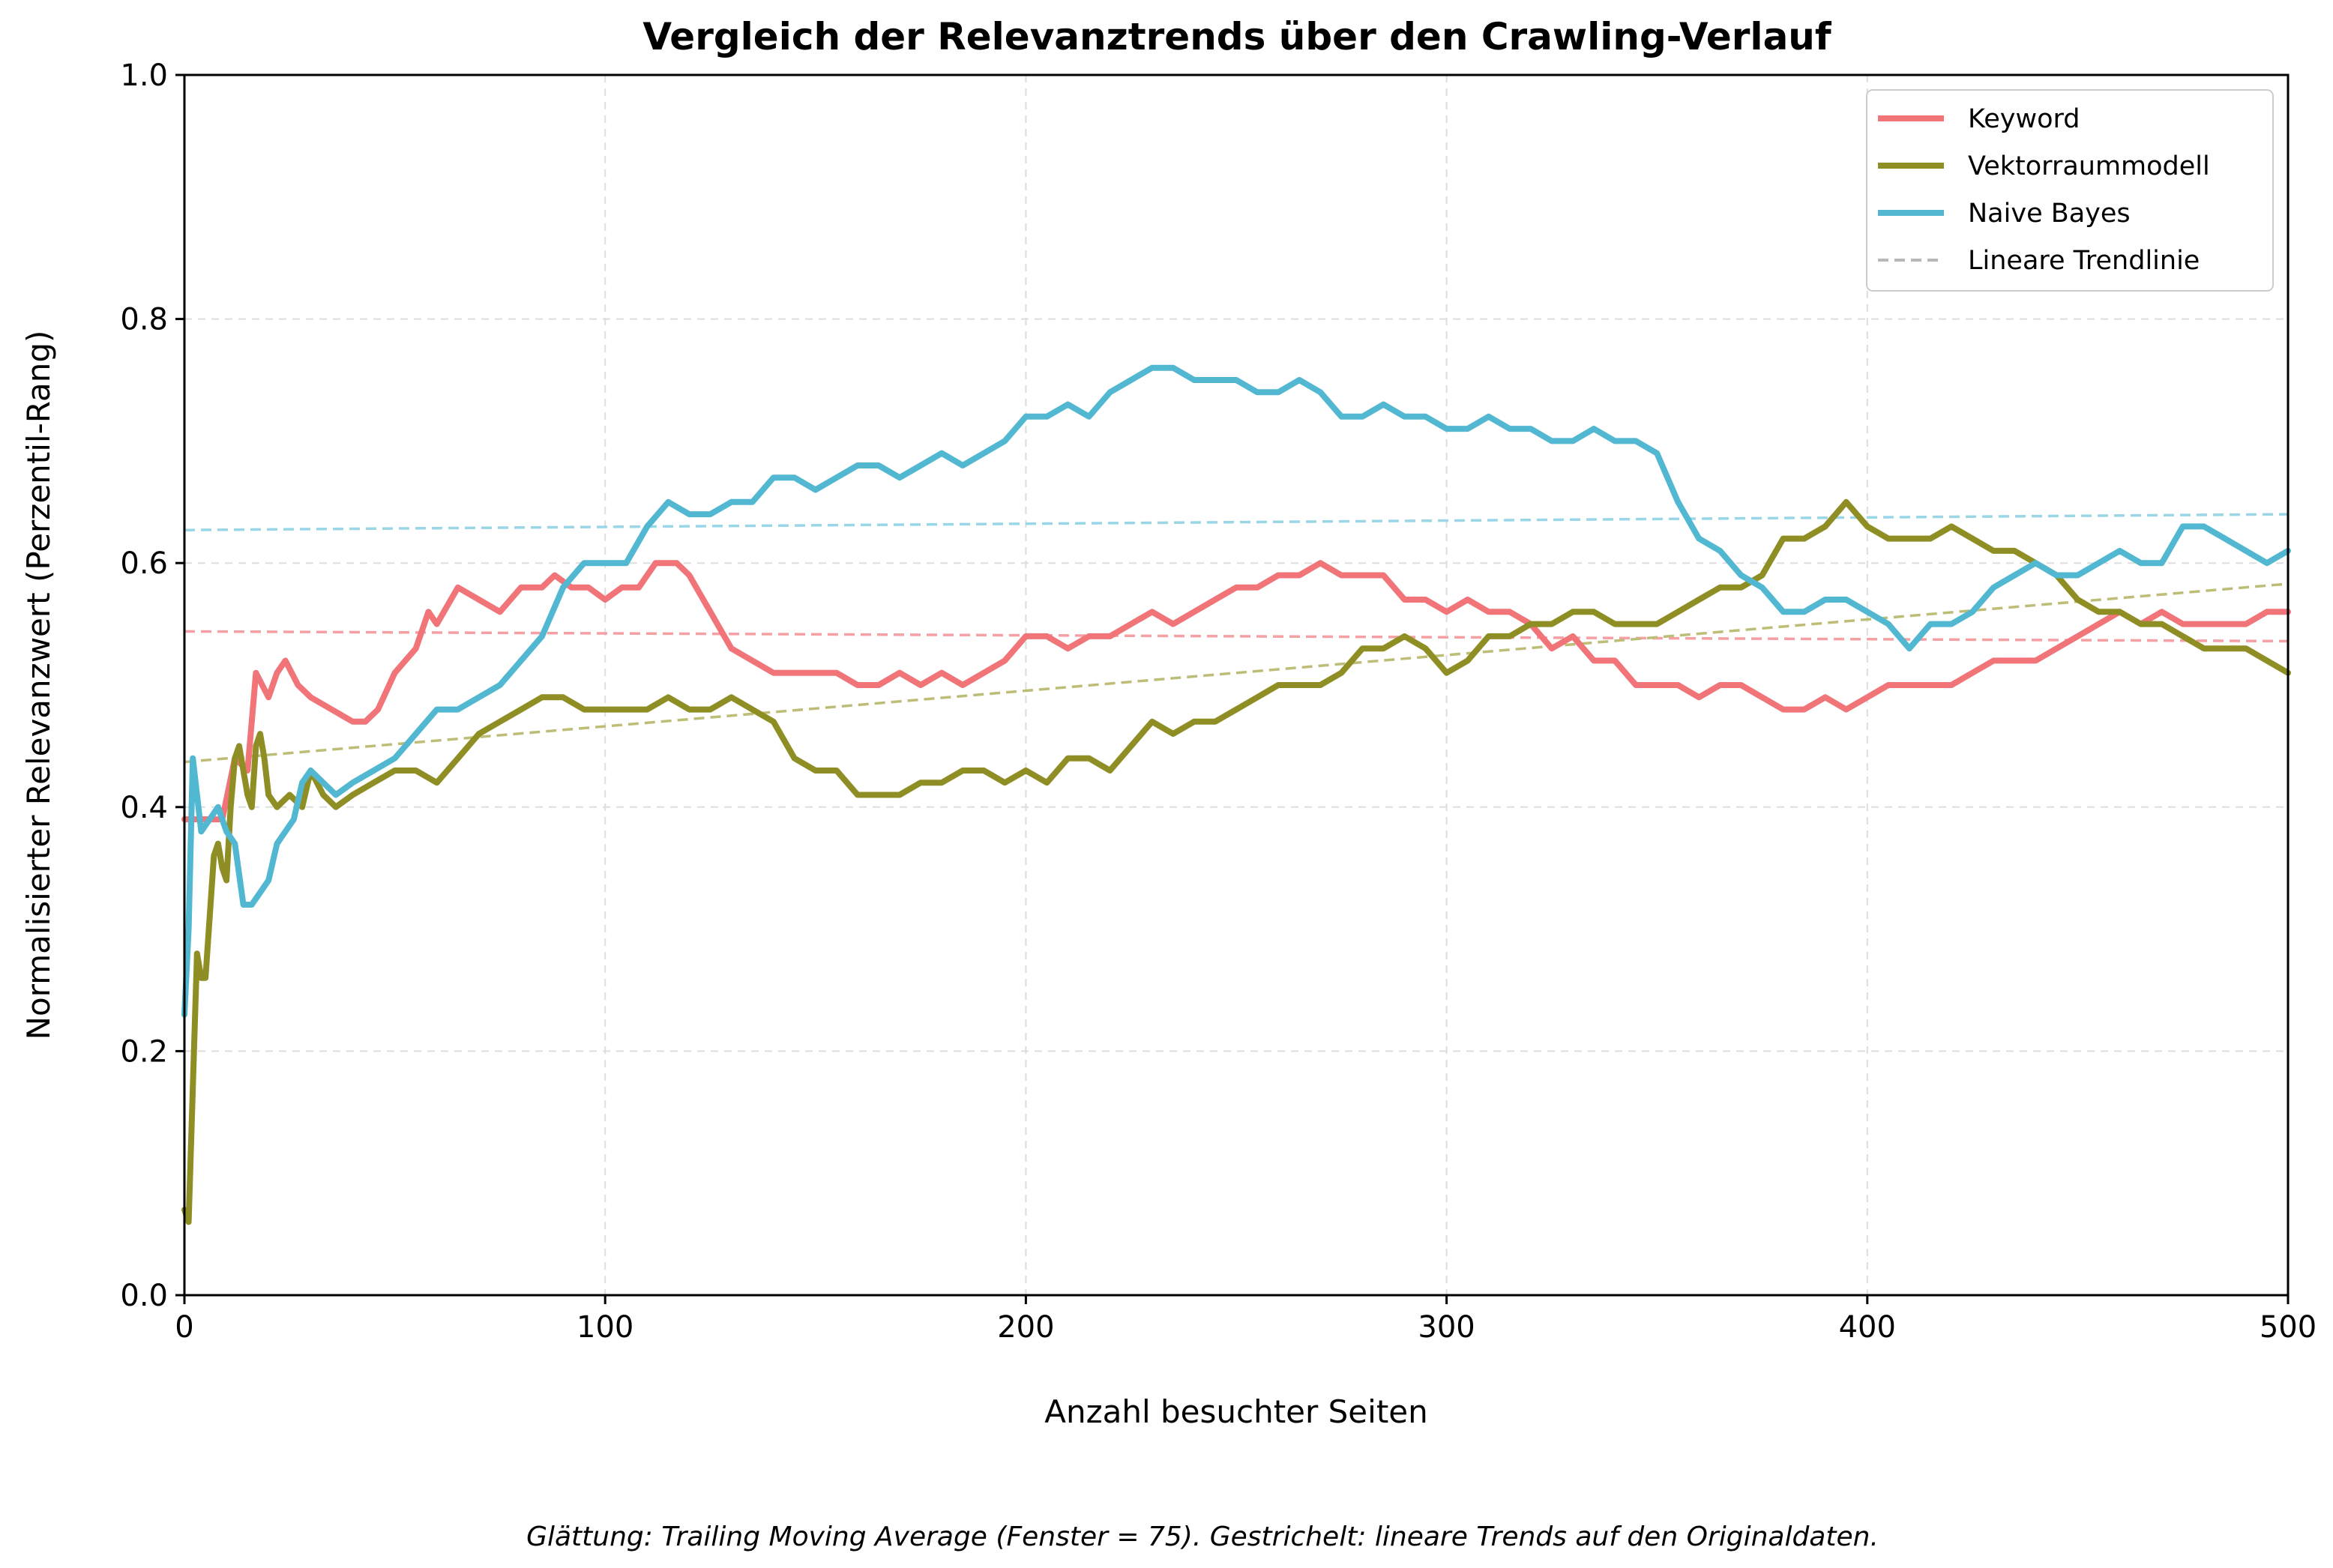 This screenshot has width=2333, height=1568. I want to click on x-tick-label: 100, so click(605, 1327).